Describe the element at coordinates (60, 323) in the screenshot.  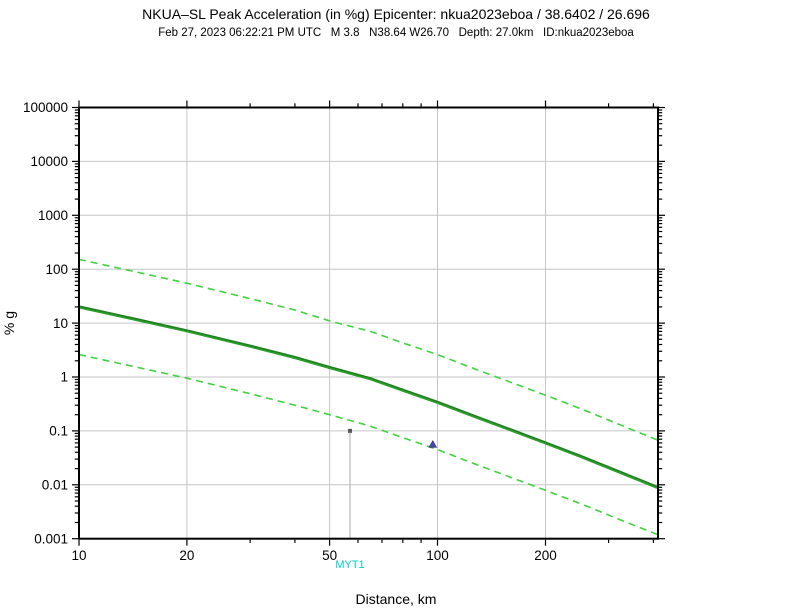
I see `y-tick-label: 10` at that location.